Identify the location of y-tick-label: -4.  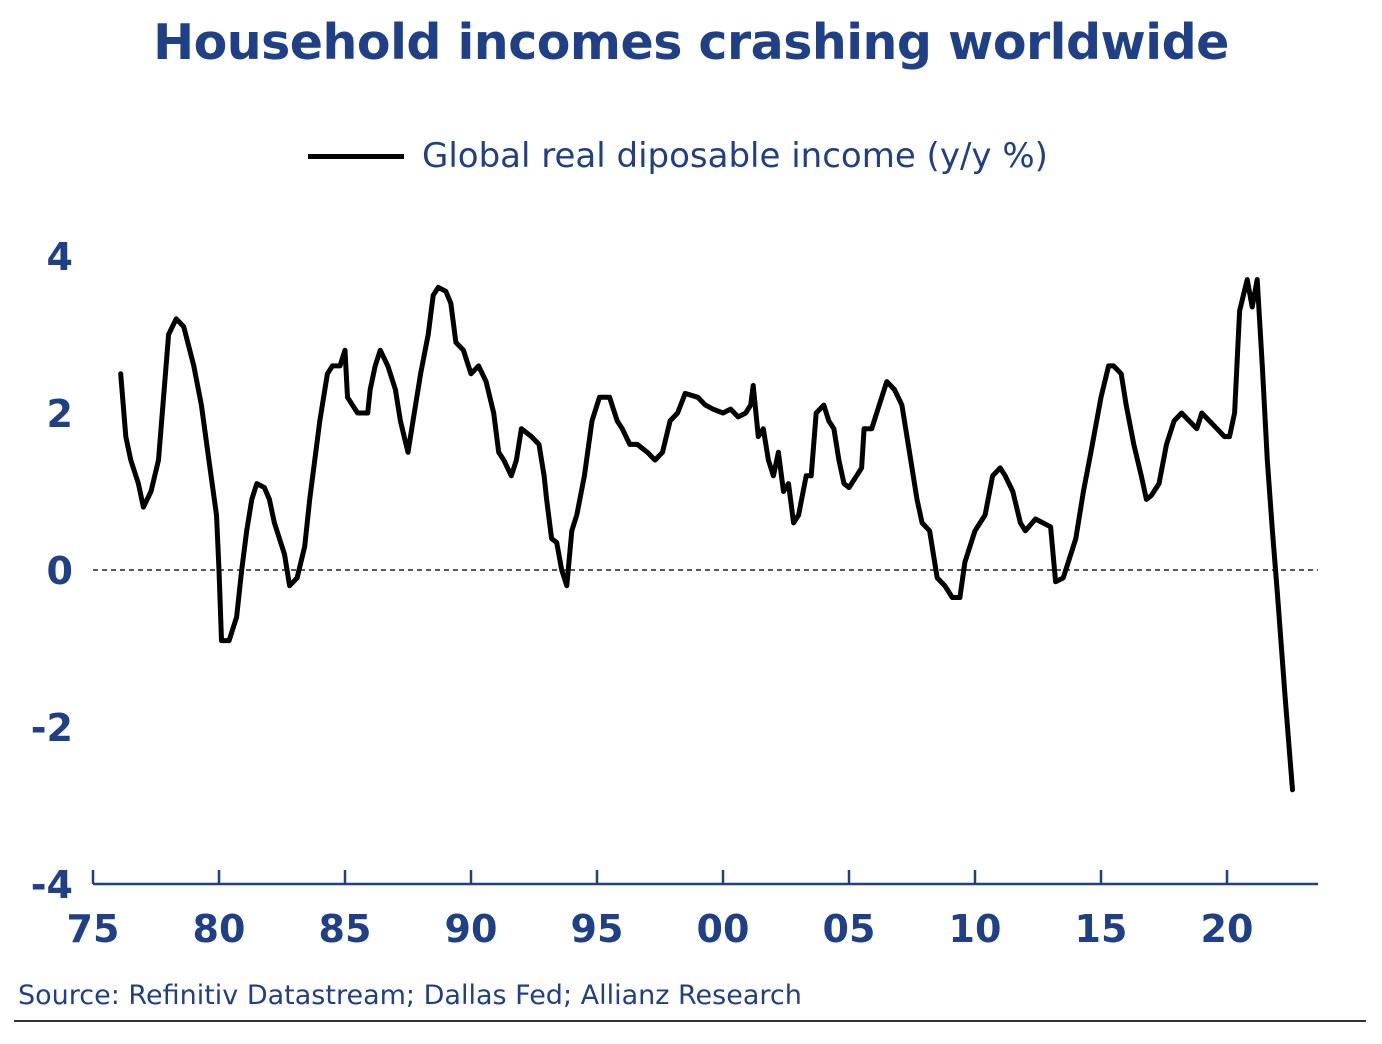
(52, 885).